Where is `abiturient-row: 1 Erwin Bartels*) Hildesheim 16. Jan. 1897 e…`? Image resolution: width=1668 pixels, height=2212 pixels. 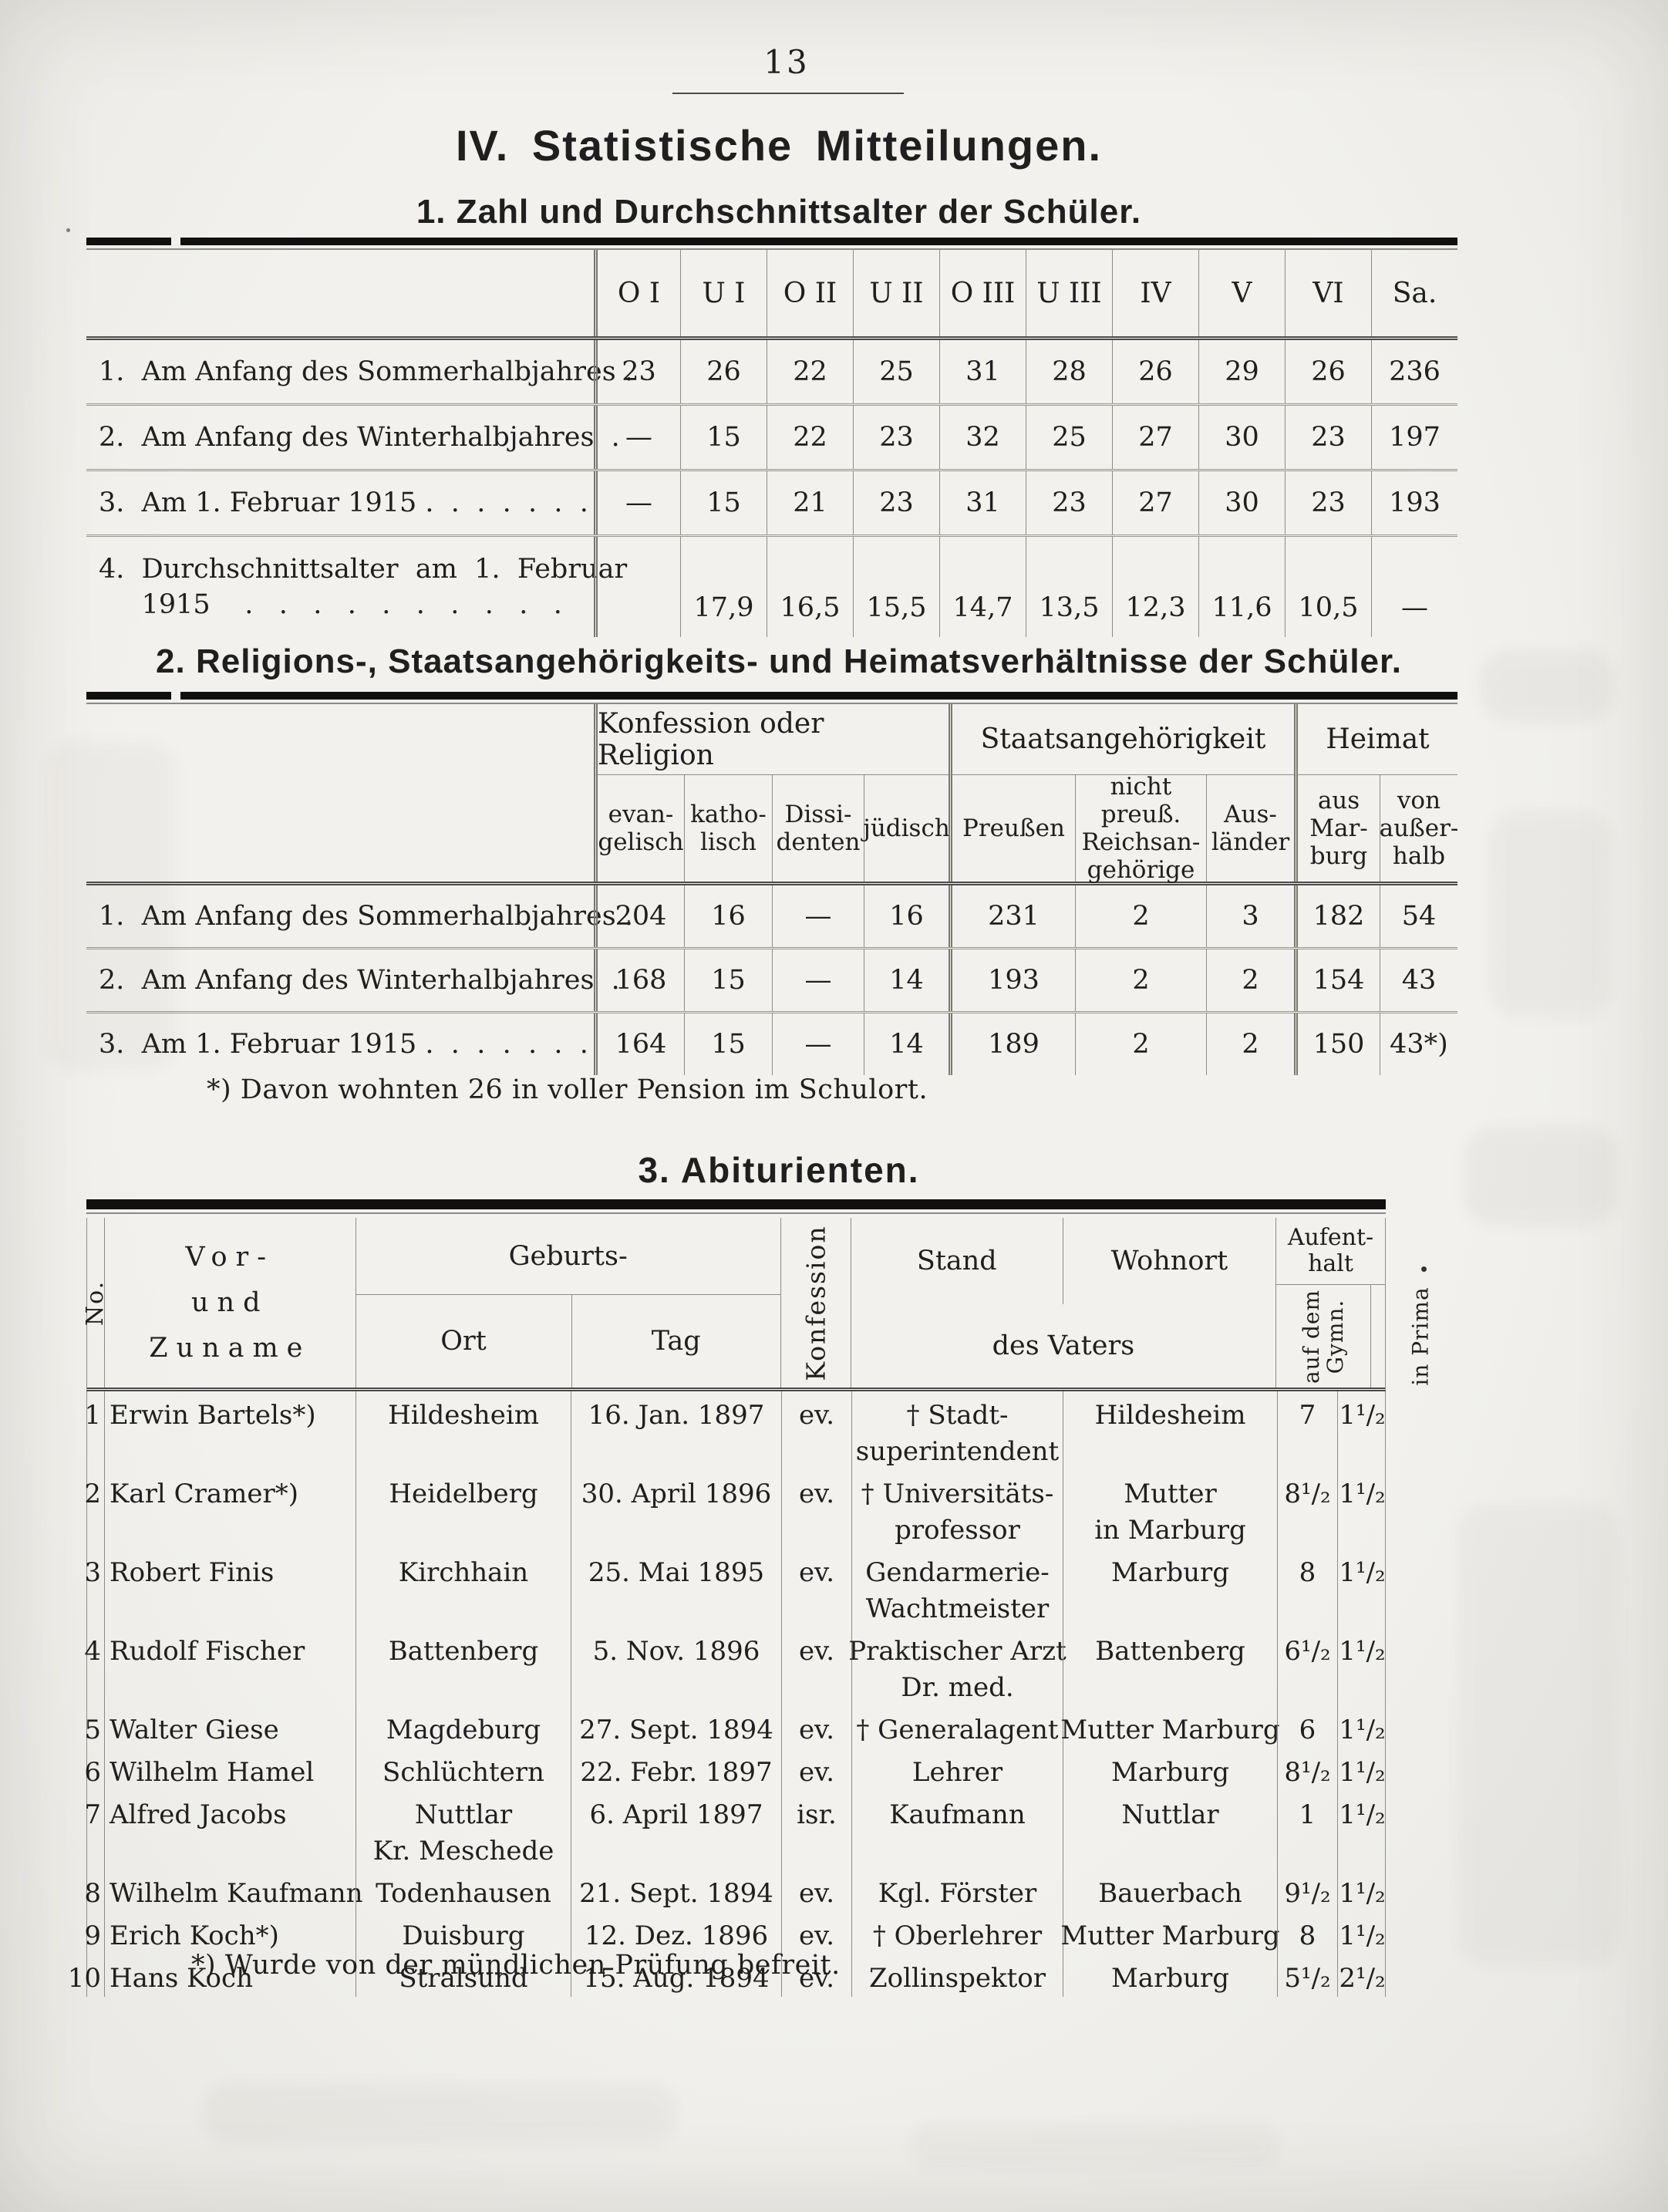 abiturient-row: 1 Erwin Bartels*) Hildesheim 16. Jan. 1897 e… is located at coordinates (735, 1430).